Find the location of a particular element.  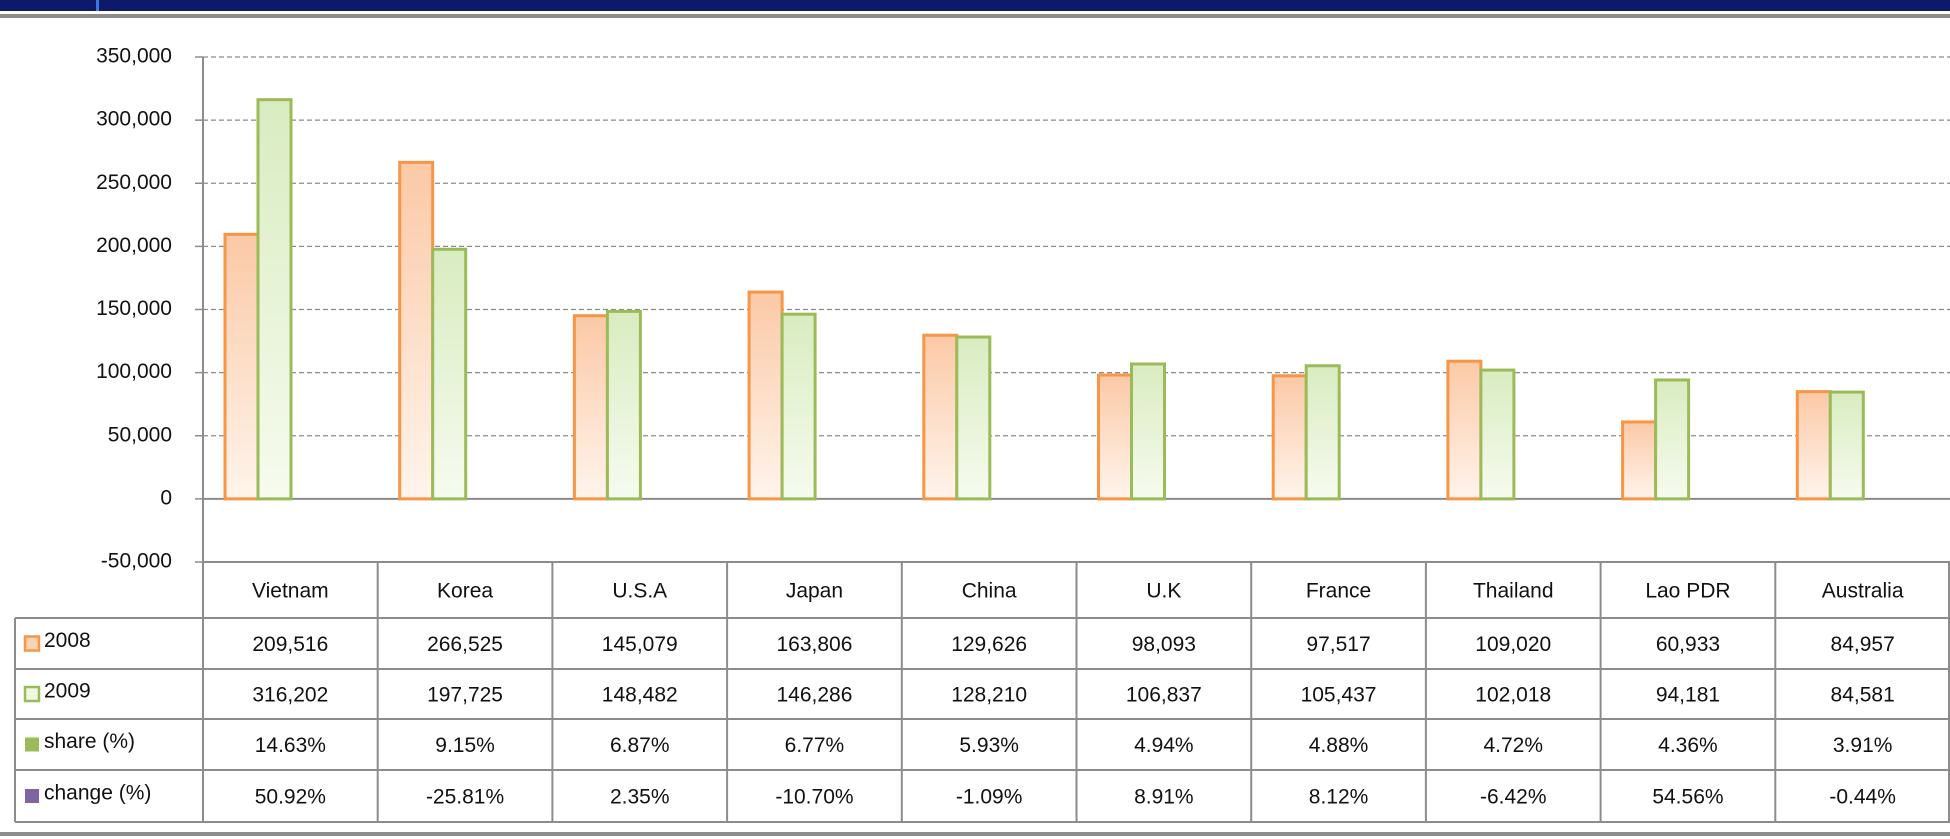

y-tick-label: 0 is located at coordinates (166, 497).